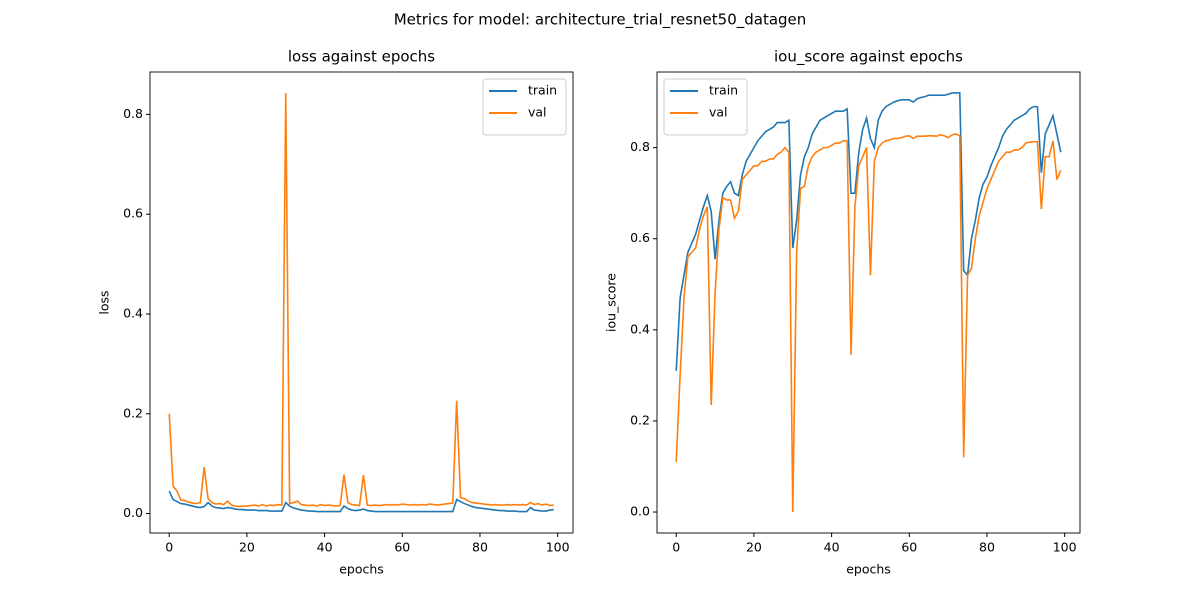 This screenshot has width=1200, height=600. I want to click on axes-title: loss against epochs, so click(361, 57).